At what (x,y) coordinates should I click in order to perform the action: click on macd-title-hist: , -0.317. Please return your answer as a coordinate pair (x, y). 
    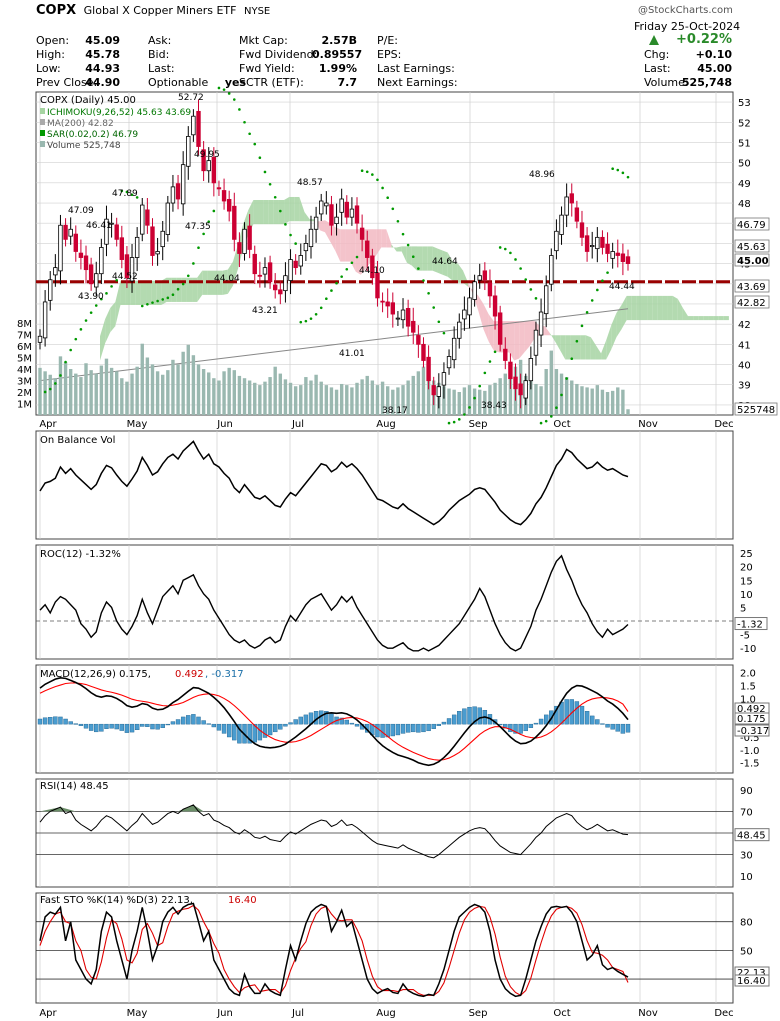
    Looking at the image, I should click on (224, 674).